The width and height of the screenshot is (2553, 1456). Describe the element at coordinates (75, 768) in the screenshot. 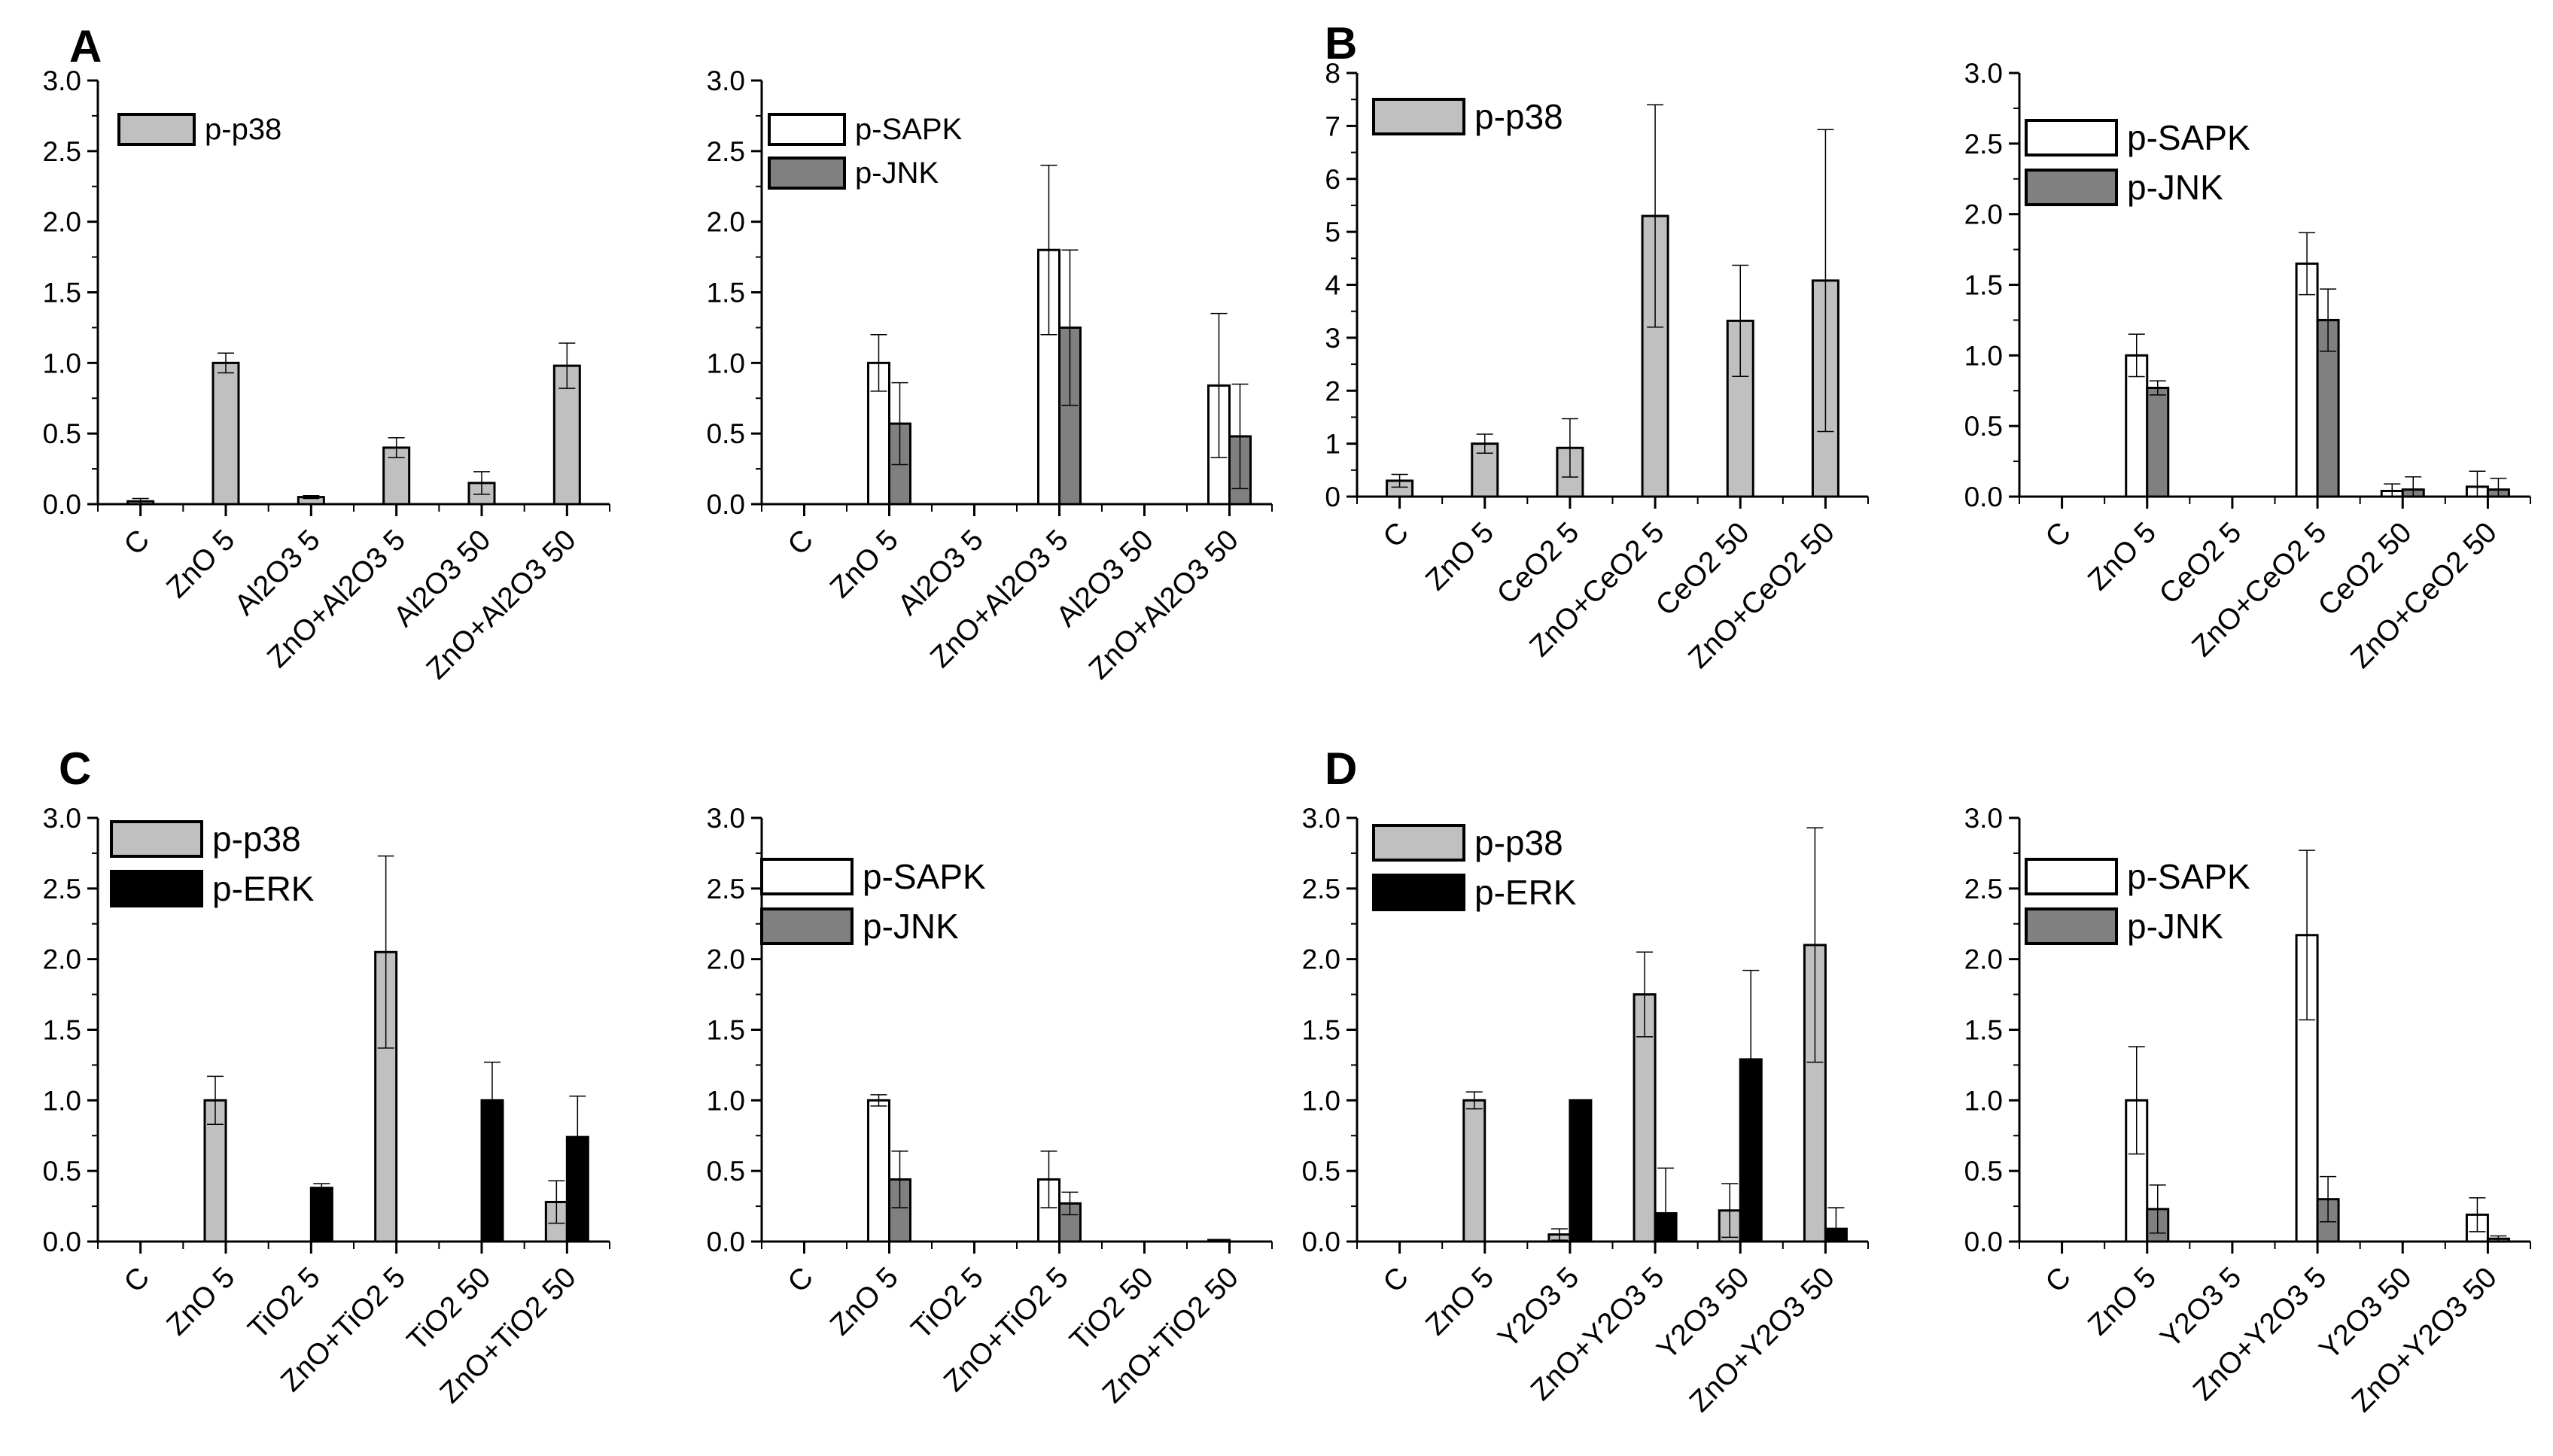

I see `panel-label-c: C` at that location.